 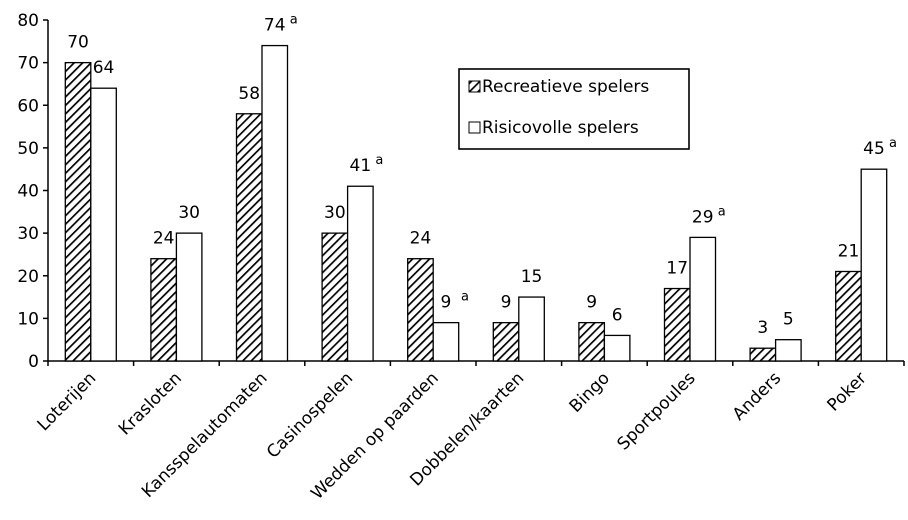 I want to click on data-label: 70, so click(x=78, y=43).